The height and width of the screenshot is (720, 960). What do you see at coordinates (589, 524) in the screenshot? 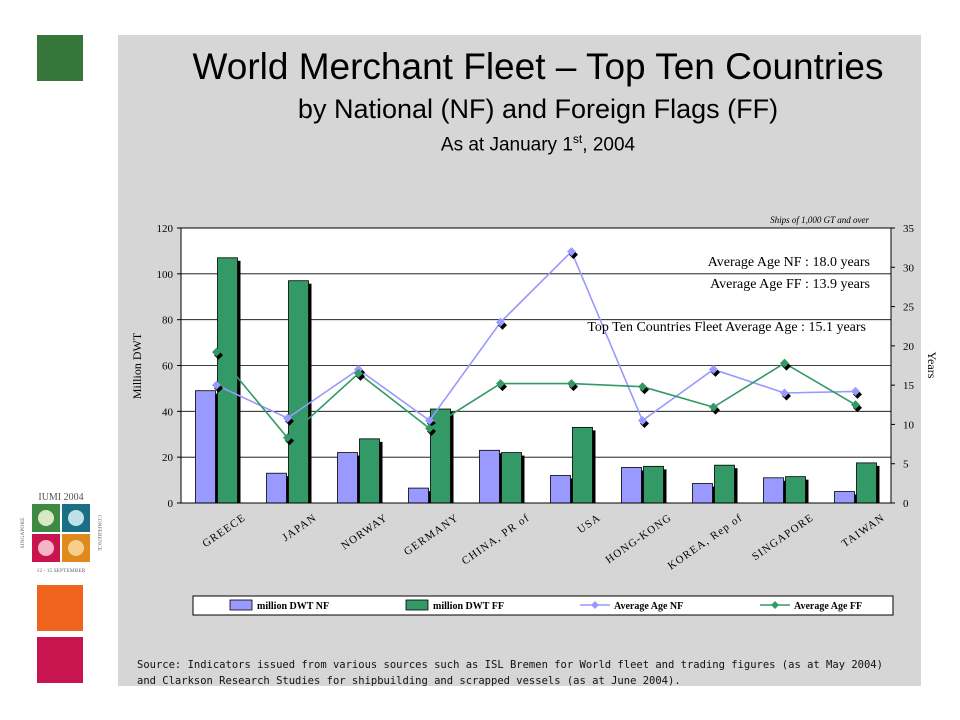
I see `x-category-label: USA` at bounding box center [589, 524].